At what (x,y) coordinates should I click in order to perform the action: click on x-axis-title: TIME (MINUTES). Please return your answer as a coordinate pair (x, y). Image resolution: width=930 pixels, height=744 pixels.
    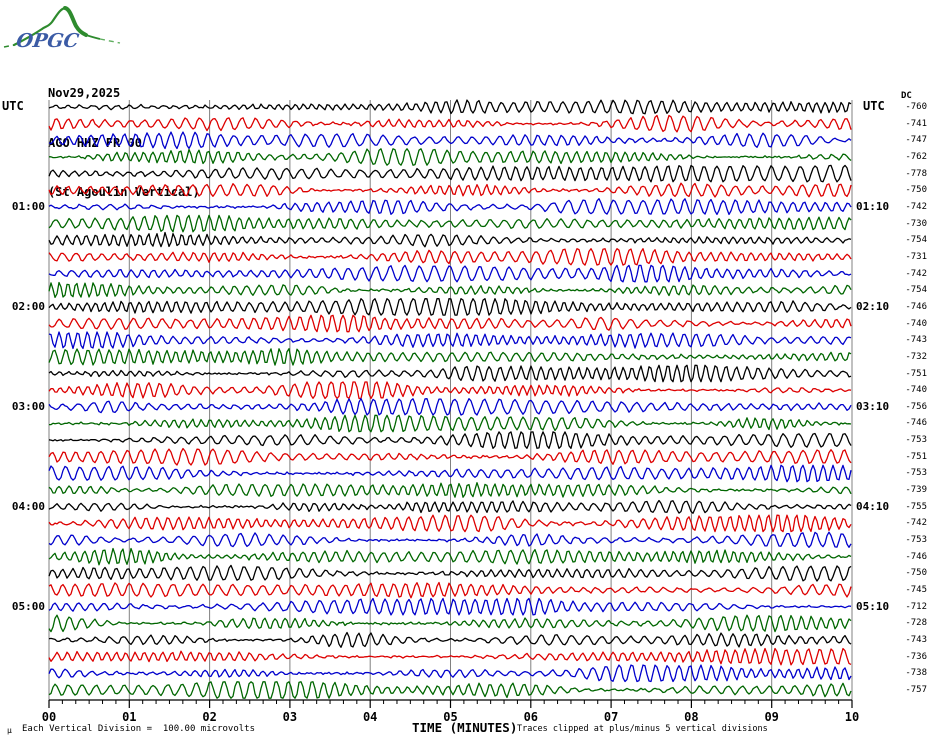
    Looking at the image, I should click on (465, 727).